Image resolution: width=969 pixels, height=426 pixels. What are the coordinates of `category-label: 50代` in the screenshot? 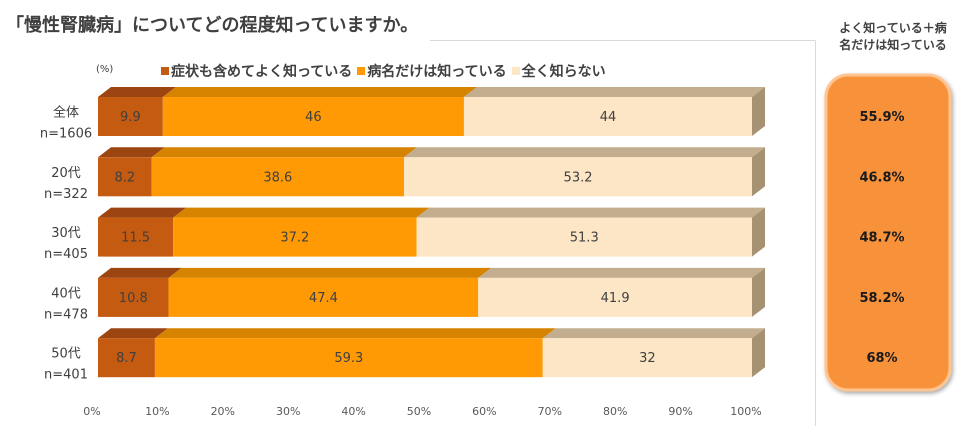 It's located at (66, 354).